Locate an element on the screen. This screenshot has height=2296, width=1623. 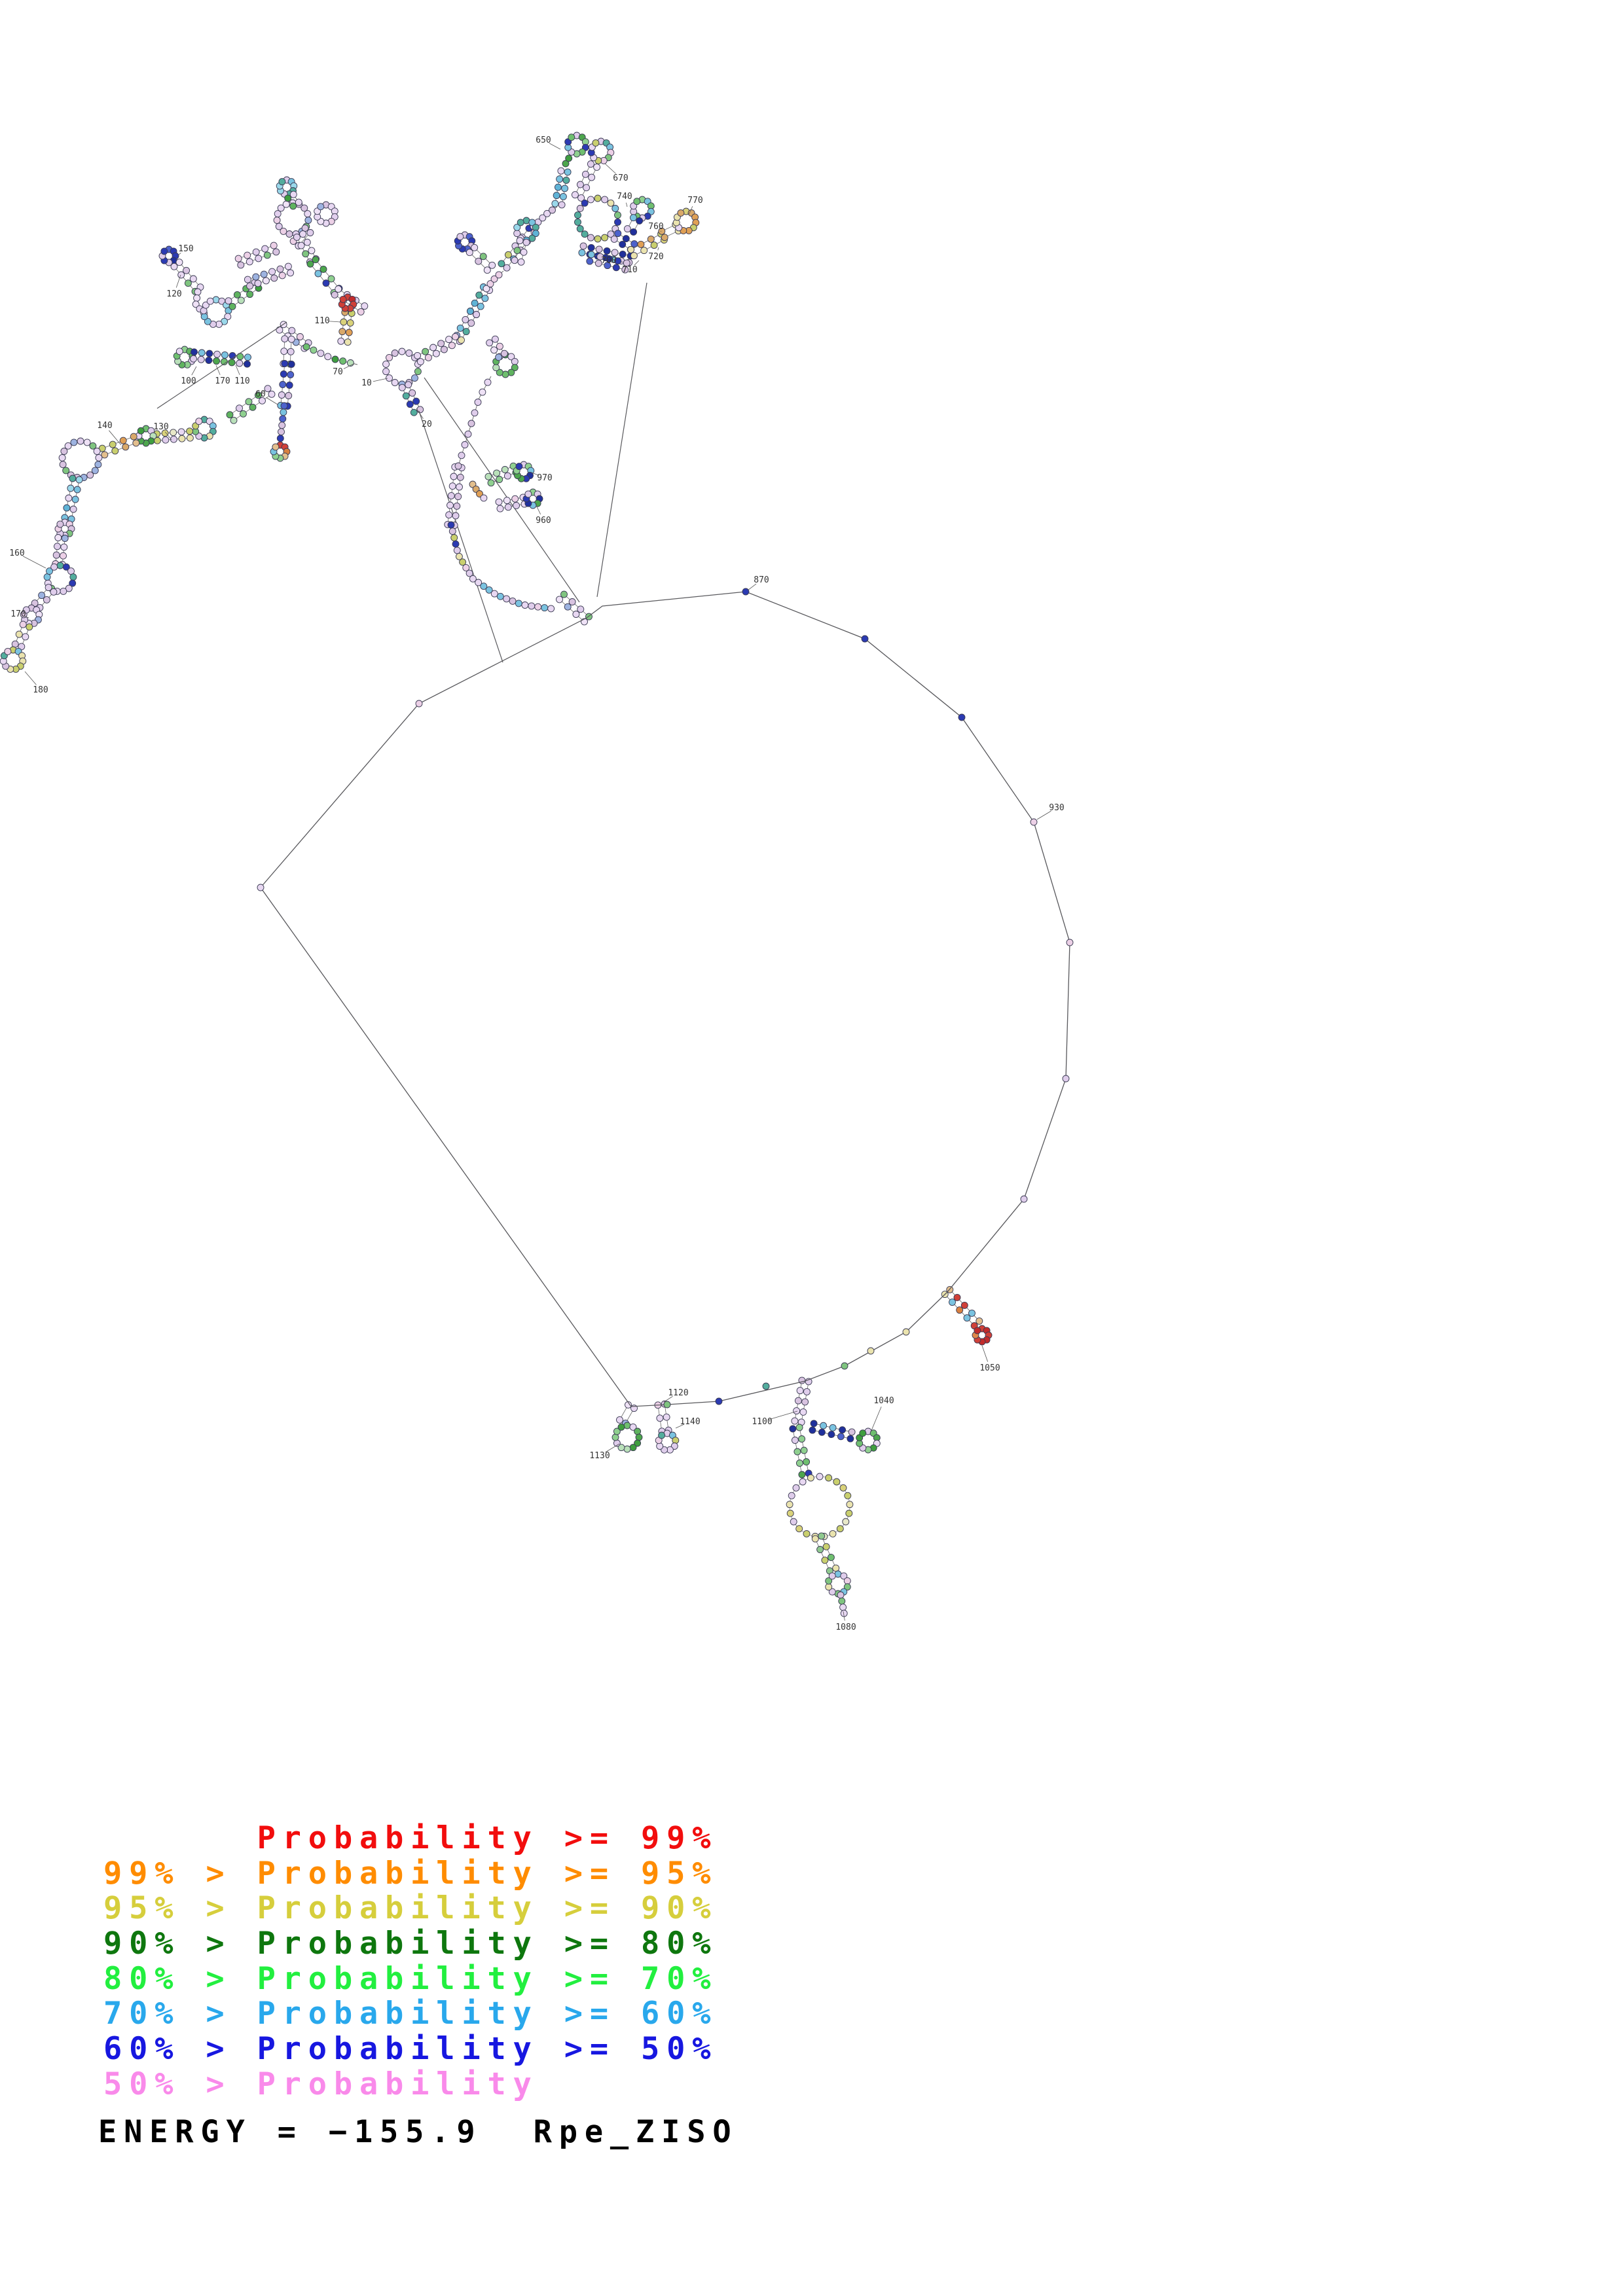
energy-label: ENERGY = −155.9 Rpe_ZISO is located at coordinates (418, 2132).